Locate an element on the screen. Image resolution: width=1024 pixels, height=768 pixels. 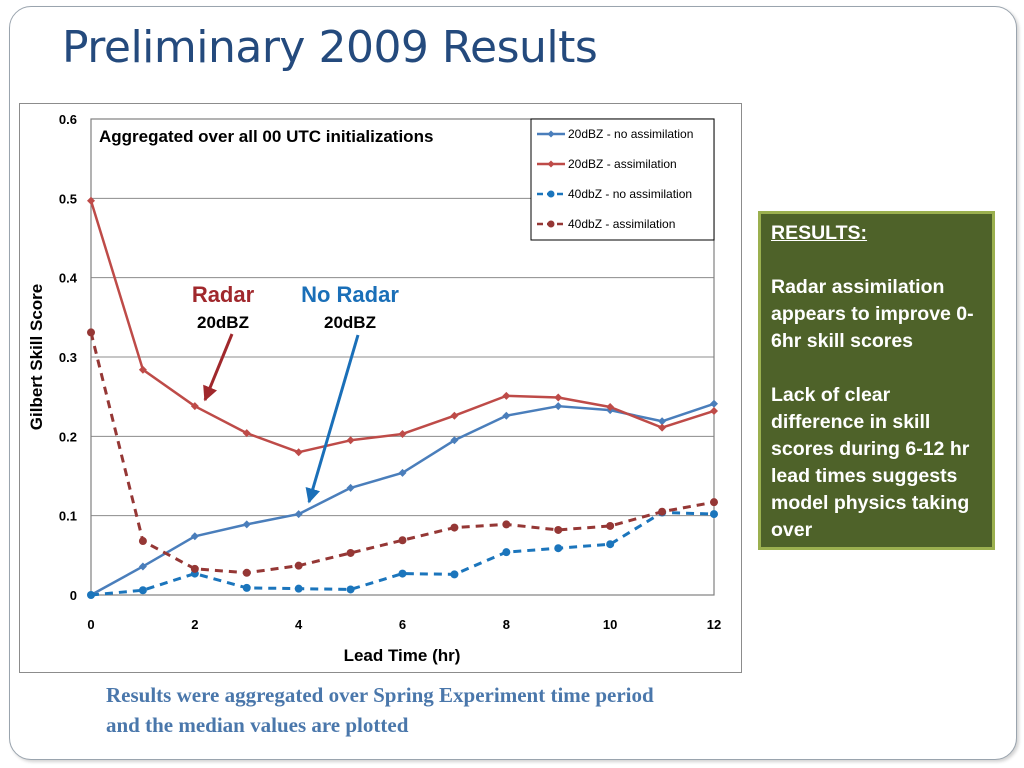
y-tick-label: 0.4 is located at coordinates (68, 278).